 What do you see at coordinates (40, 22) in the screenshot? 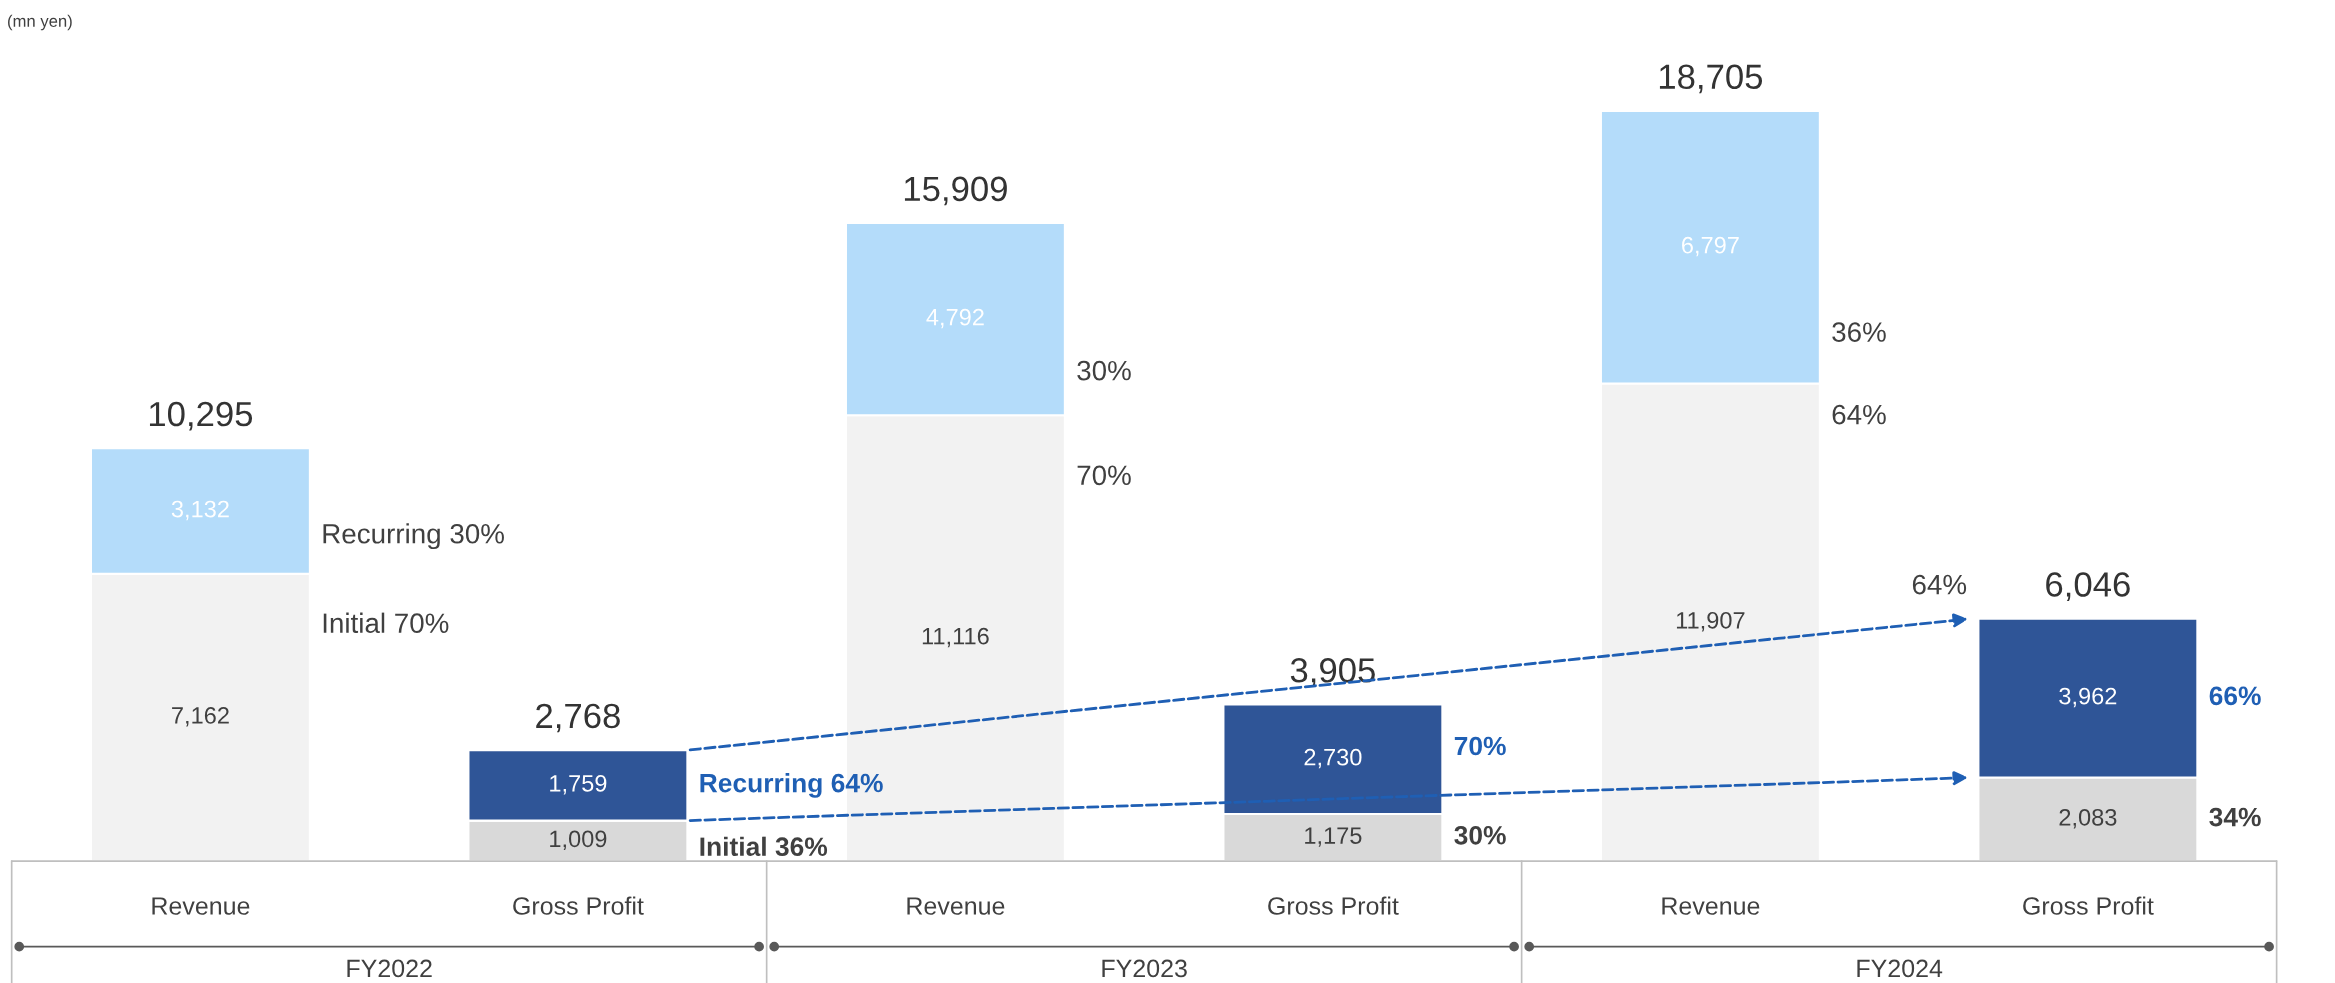
I see `text: (mn yen)` at bounding box center [40, 22].